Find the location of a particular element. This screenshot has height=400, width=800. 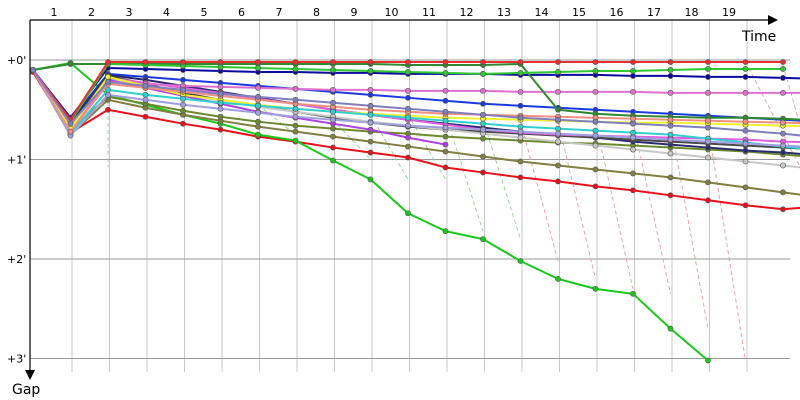

y-tick-label-0: +0' is located at coordinates (16, 60).